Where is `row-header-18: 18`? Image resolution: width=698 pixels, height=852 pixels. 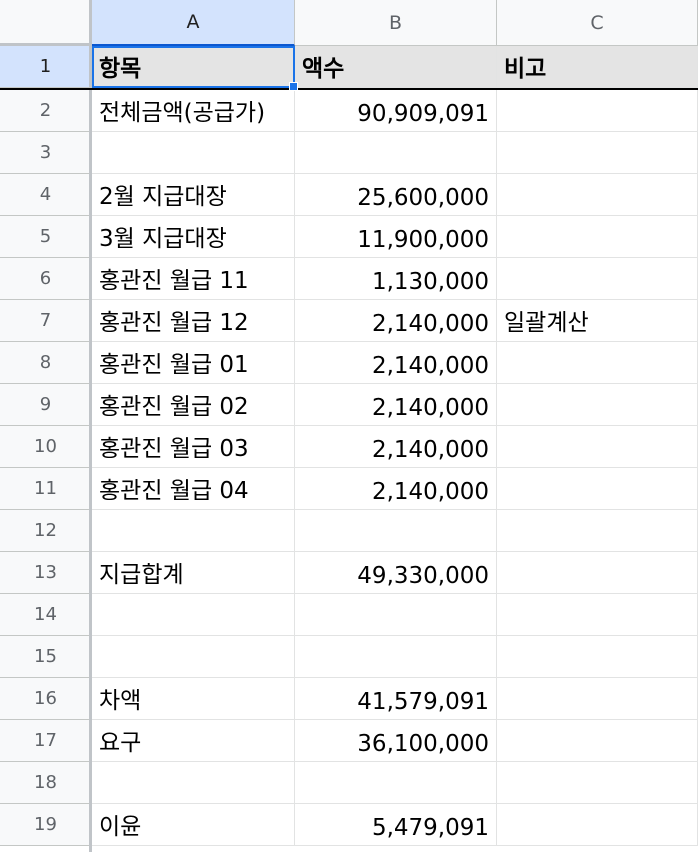 row-header-18: 18 is located at coordinates (46, 783).